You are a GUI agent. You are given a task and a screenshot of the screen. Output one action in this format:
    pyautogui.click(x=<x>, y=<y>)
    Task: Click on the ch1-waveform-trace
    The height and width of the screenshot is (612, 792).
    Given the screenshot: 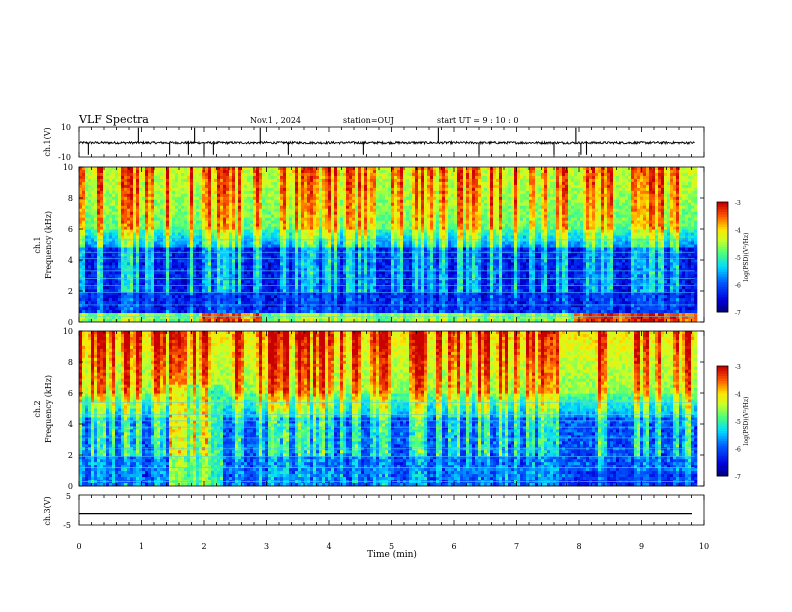 What is the action you would take?
    pyautogui.click(x=386, y=142)
    